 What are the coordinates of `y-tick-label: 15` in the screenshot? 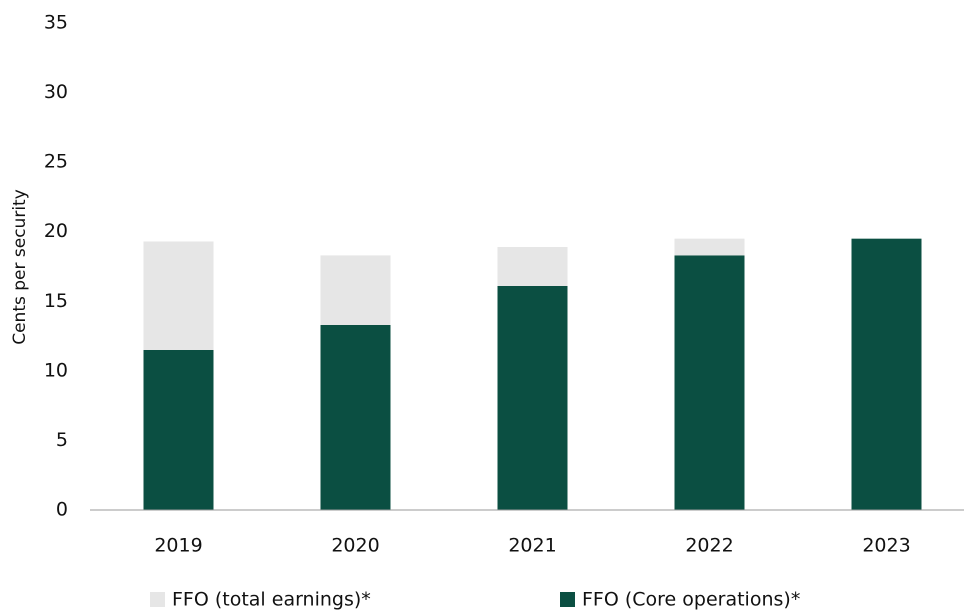 It's located at (56, 301).